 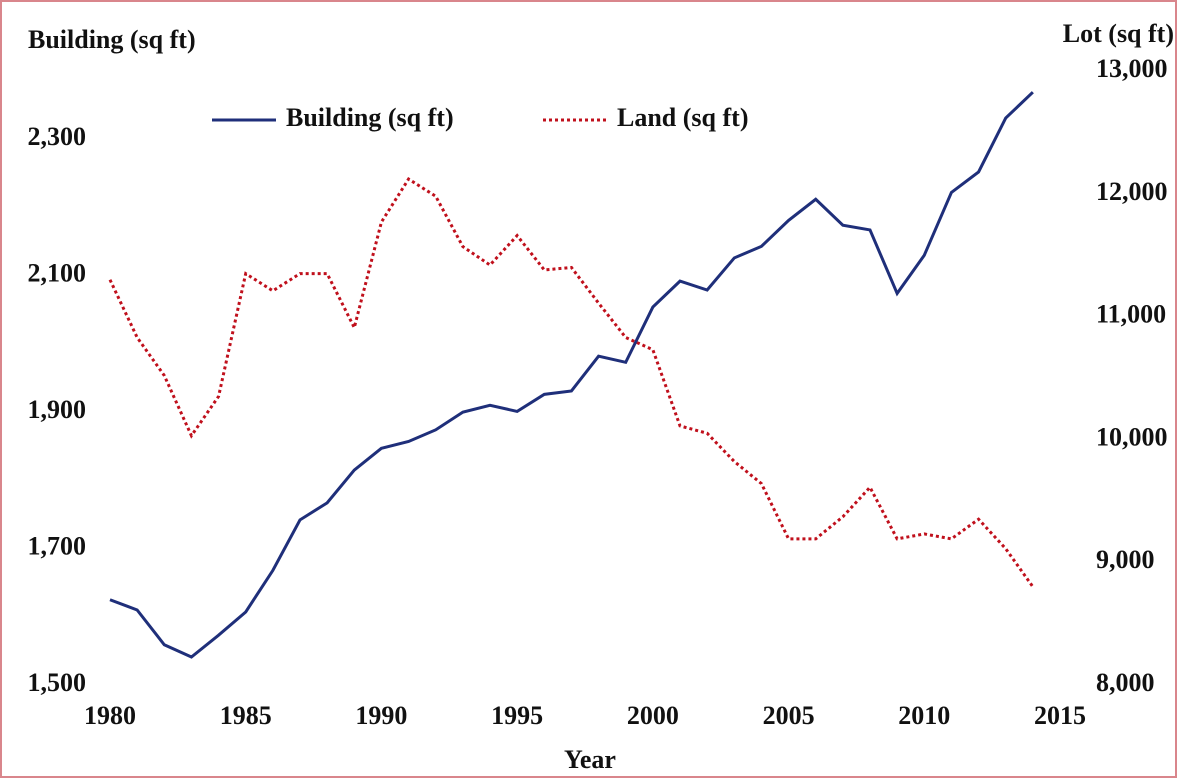 What do you see at coordinates (653, 715) in the screenshot?
I see `x-tick-label: 2000` at bounding box center [653, 715].